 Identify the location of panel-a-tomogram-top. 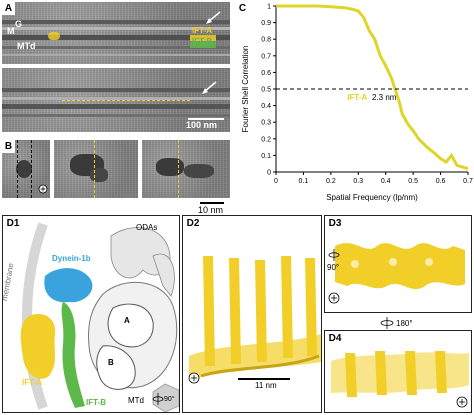
(116, 33).